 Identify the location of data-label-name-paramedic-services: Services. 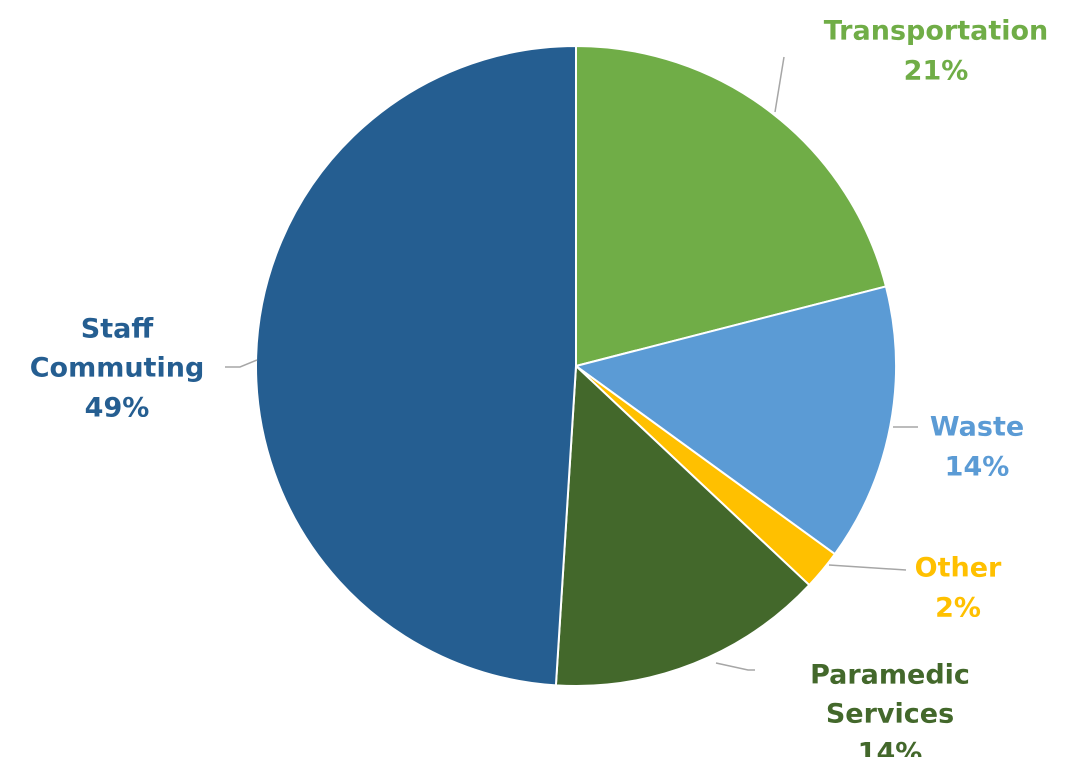
(890, 714).